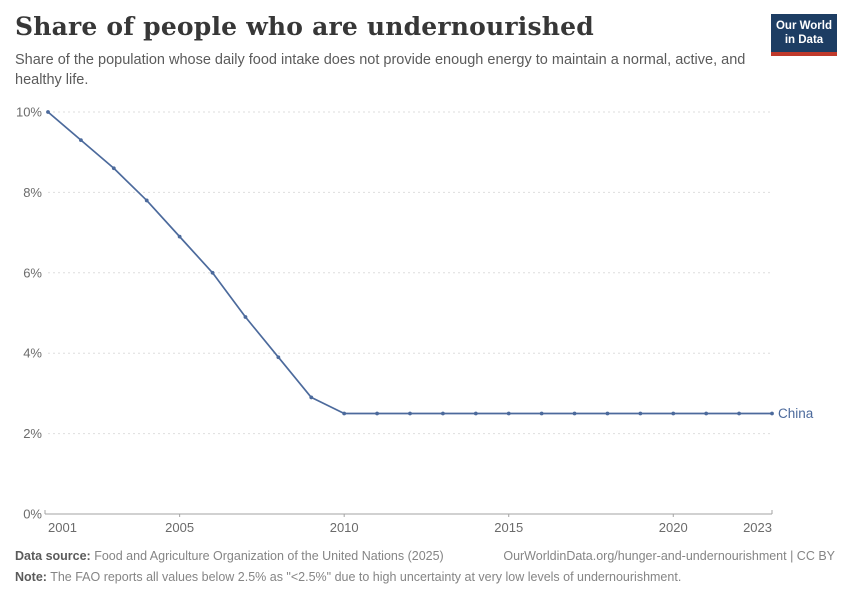  I want to click on data-point-china-2019, so click(640, 413).